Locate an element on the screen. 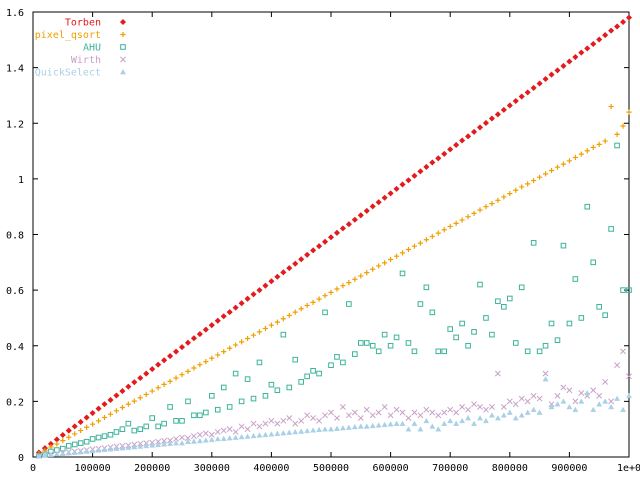 The image size is (640, 480). legend-item: QuickSelect is located at coordinates (80, 73).